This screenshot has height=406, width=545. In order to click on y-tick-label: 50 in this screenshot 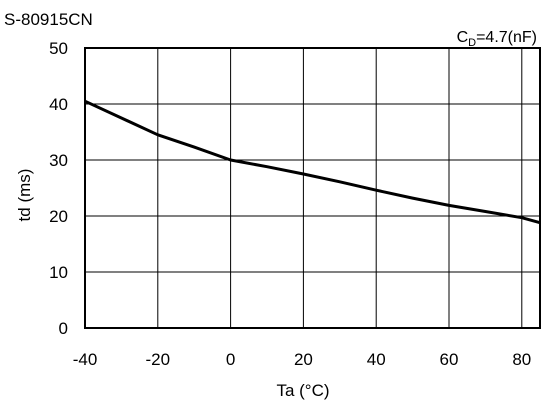, I will do `click(58, 48)`.